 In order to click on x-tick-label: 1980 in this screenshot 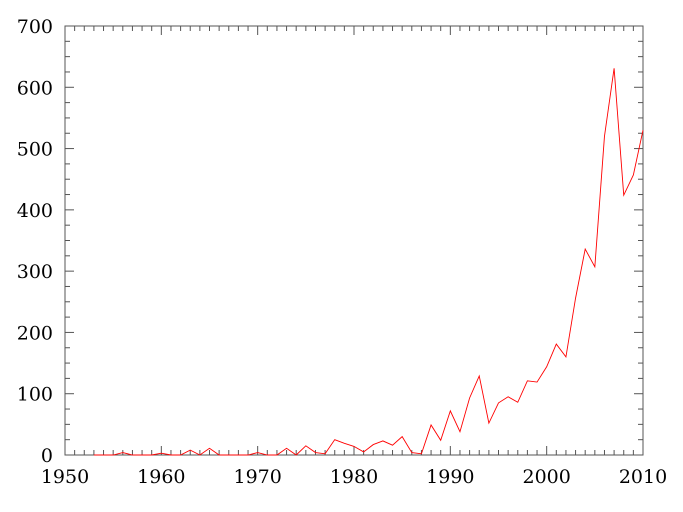, I will do `click(354, 477)`.